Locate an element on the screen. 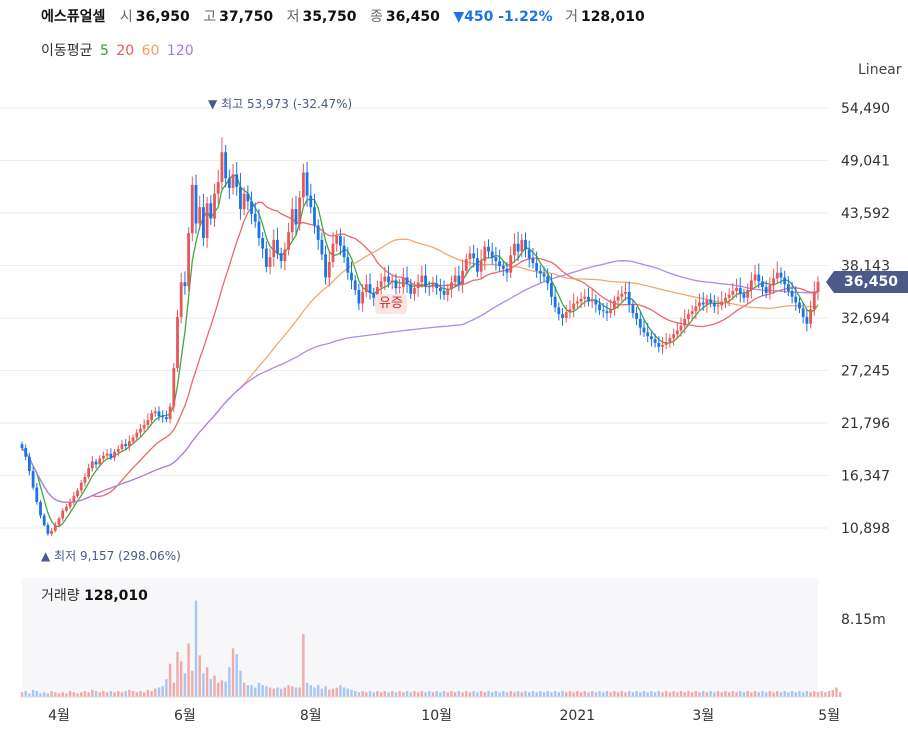 The width and height of the screenshot is (908, 731). scale-toggle: Linear is located at coordinates (880, 70).